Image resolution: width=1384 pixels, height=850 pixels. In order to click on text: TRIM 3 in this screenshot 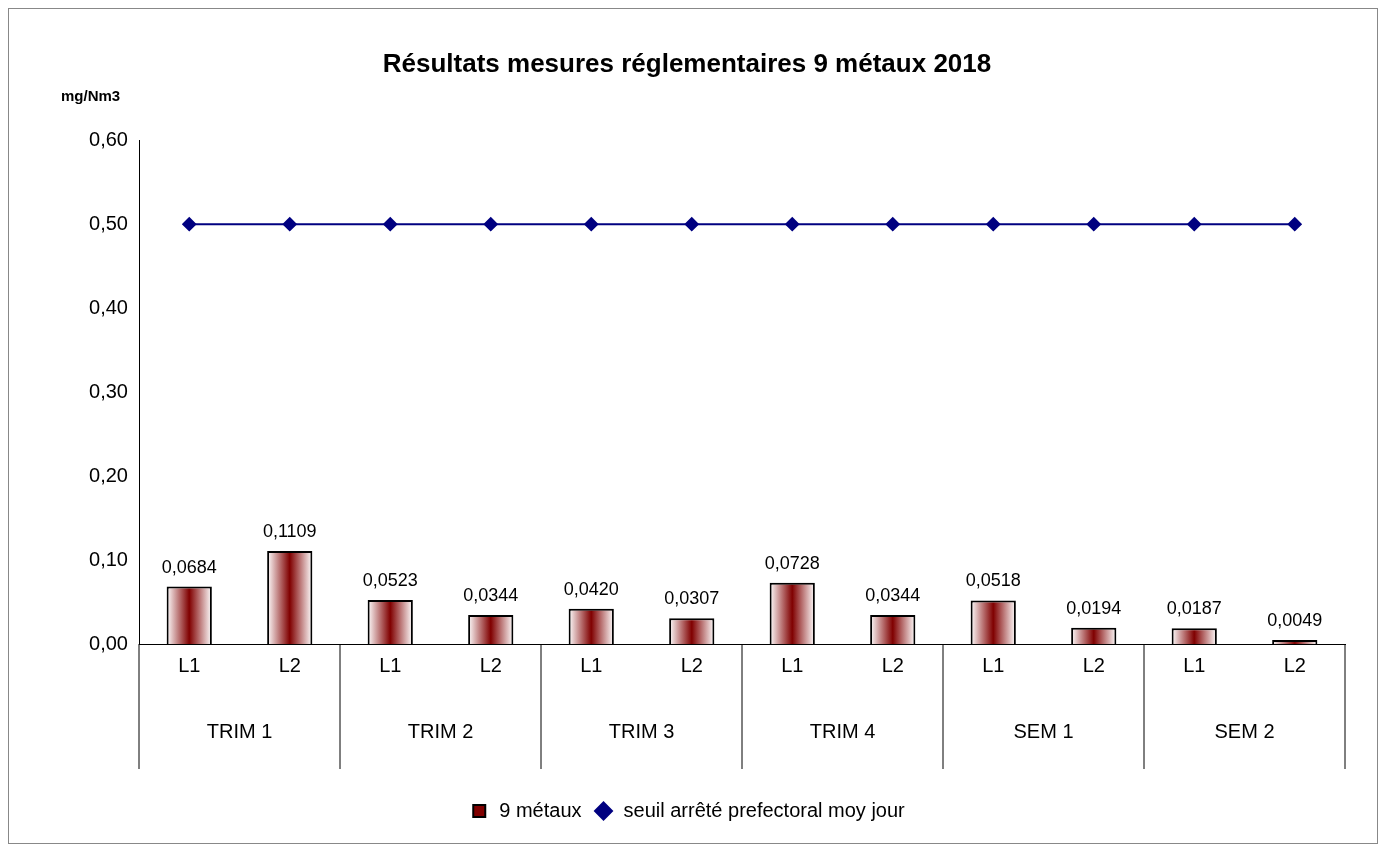, I will do `click(641, 730)`.